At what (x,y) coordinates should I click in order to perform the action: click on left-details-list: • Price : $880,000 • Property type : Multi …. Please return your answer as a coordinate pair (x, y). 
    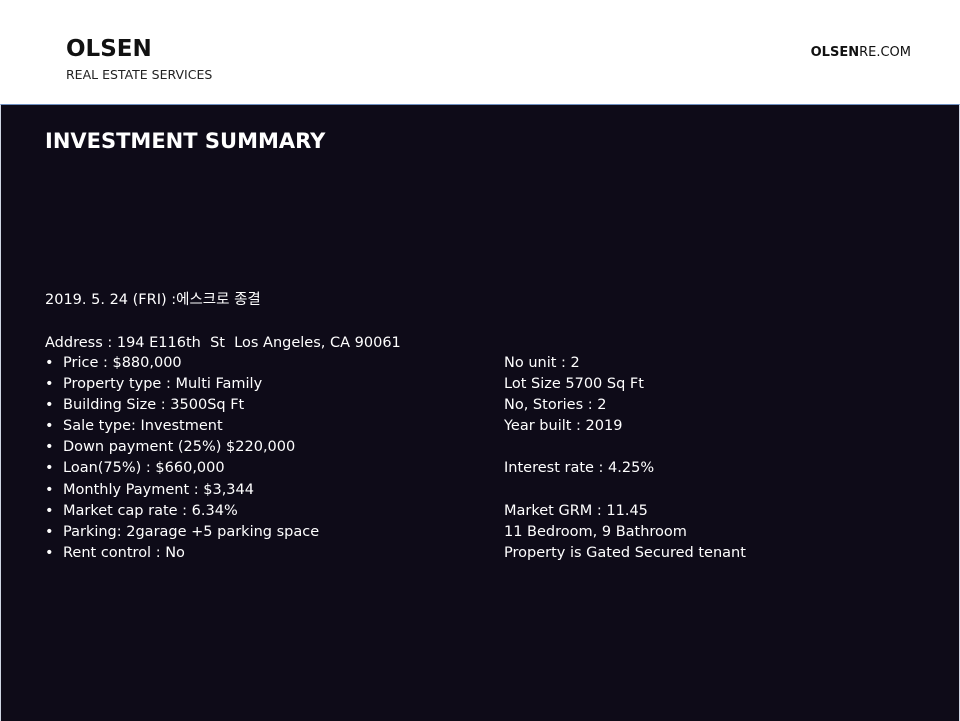
    Looking at the image, I should click on (182, 458).